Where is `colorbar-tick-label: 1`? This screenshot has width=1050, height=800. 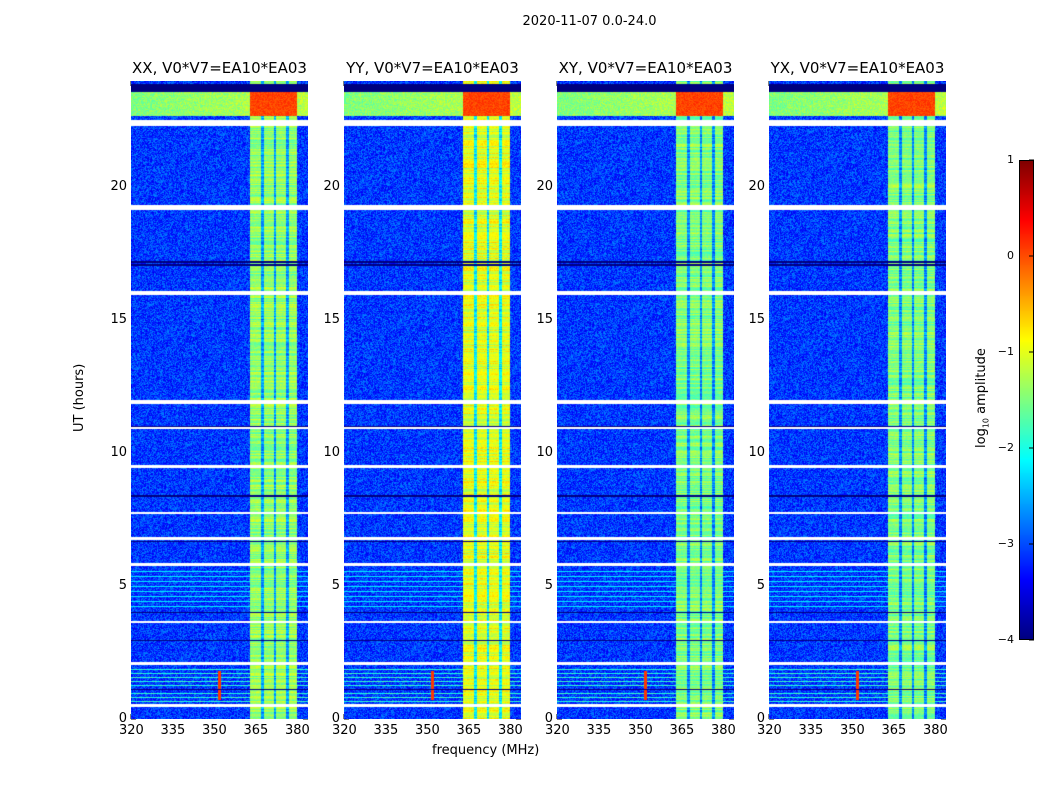
colorbar-tick-label: 1 is located at coordinates (1010, 159).